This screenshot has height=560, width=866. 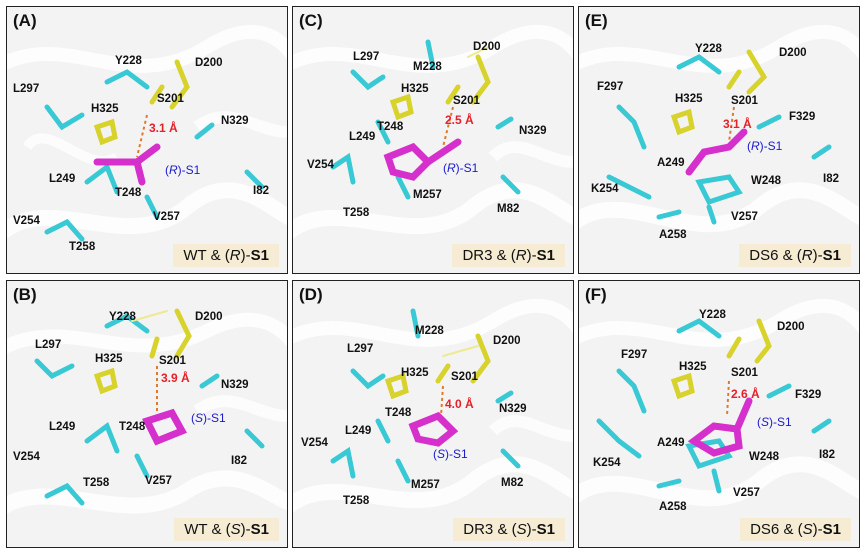 I want to click on distance-label: 4.0 Å, so click(x=459, y=404).